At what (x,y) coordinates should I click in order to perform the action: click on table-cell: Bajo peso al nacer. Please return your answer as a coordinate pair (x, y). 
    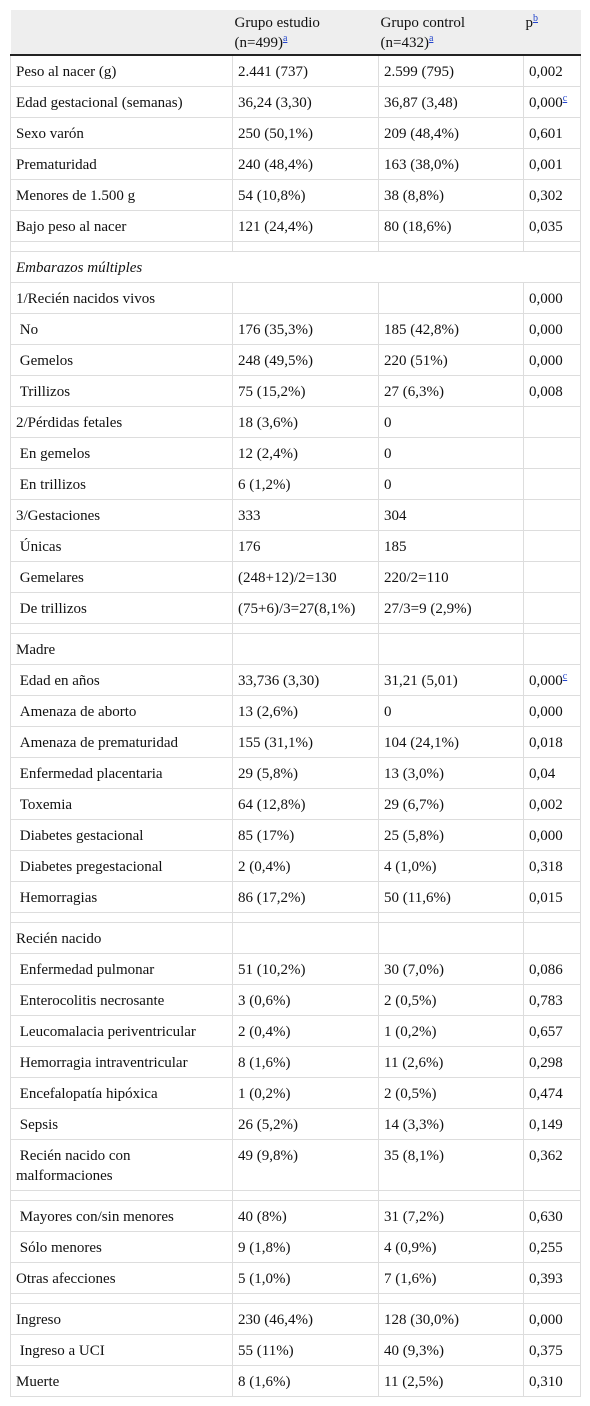
    Looking at the image, I should click on (121, 226).